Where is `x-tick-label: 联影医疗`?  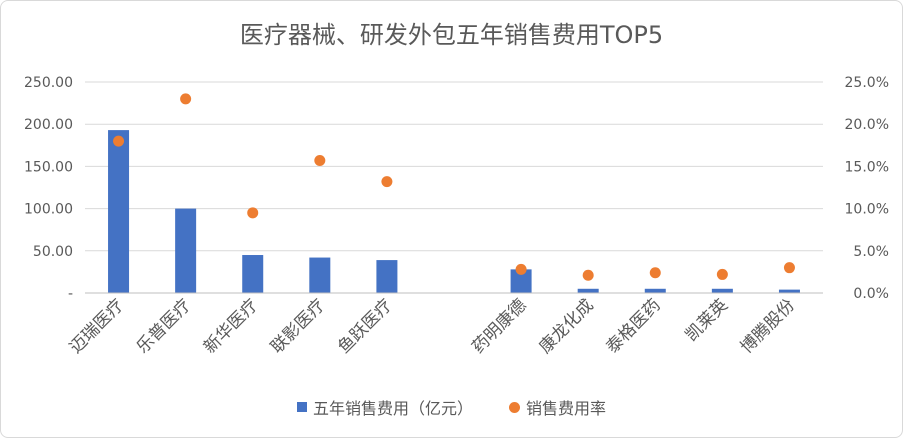 x-tick-label: 联影医疗 is located at coordinates (298, 326).